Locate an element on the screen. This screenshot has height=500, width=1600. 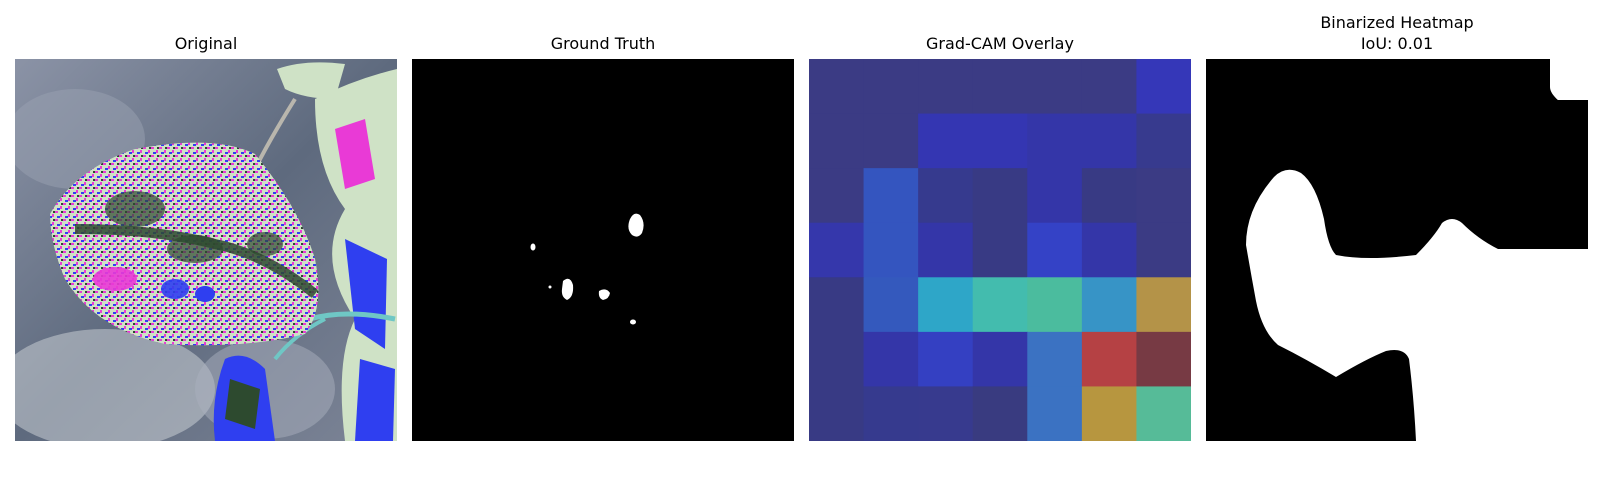
binarized-title: Binarized Heatmap is located at coordinates (1397, 22).